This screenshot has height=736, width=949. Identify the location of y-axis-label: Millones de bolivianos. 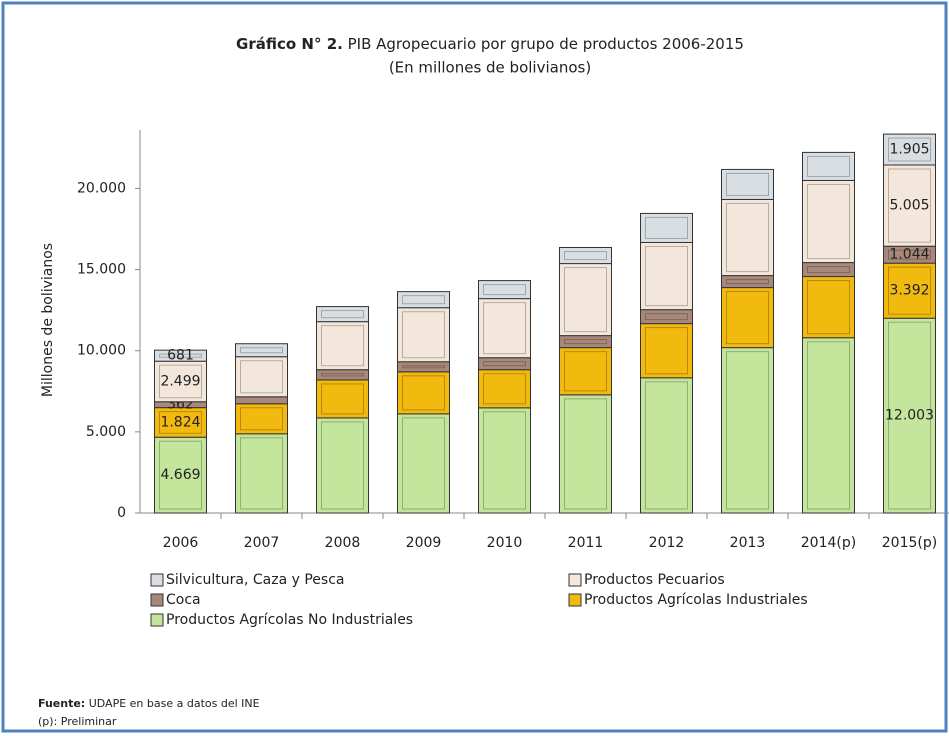
(48, 320).